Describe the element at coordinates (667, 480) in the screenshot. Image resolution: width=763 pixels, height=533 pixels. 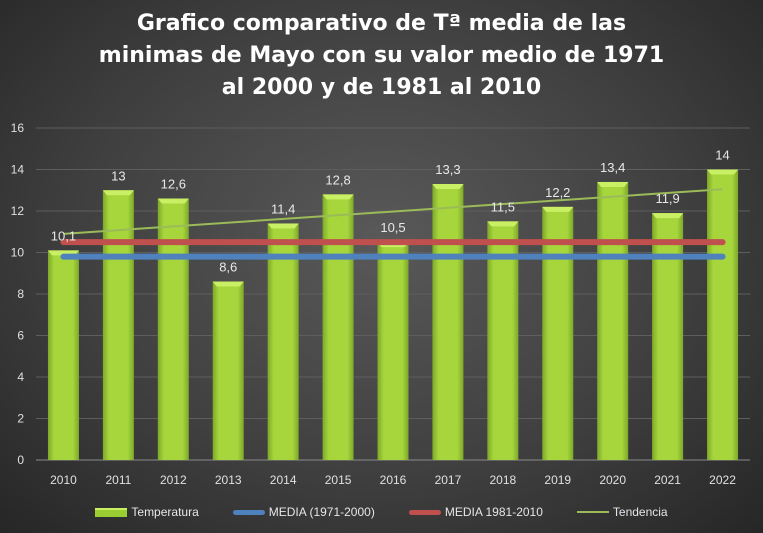
I see `x-tick-label: 2021` at that location.